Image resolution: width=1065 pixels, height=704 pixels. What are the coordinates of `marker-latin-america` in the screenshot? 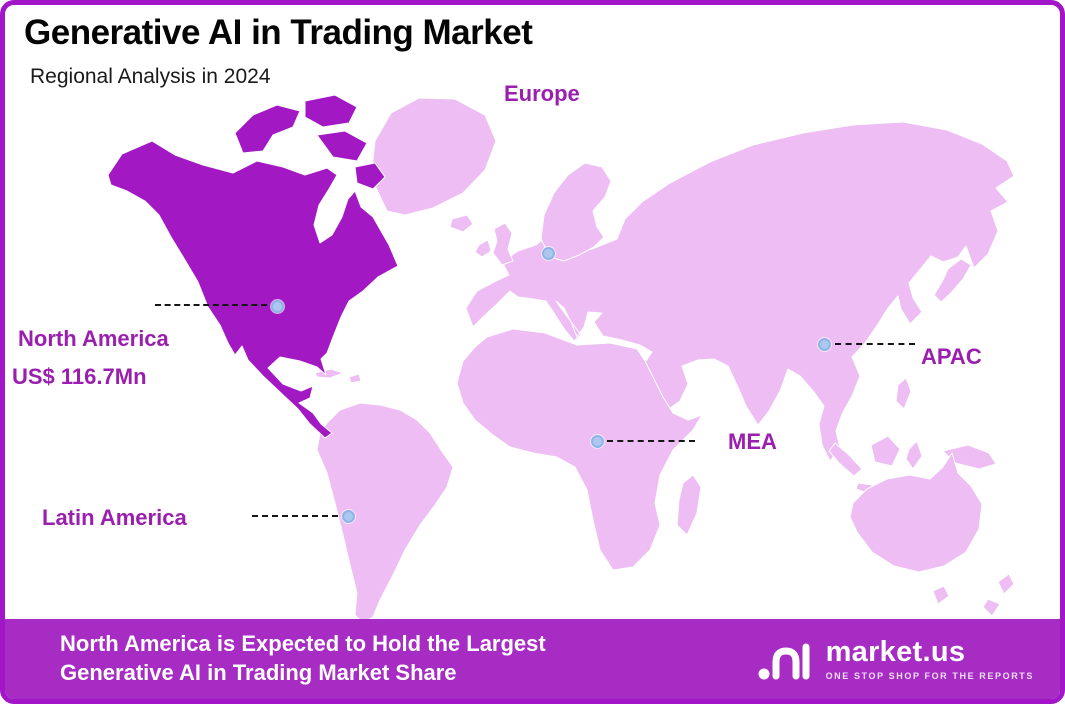 It's located at (348, 516).